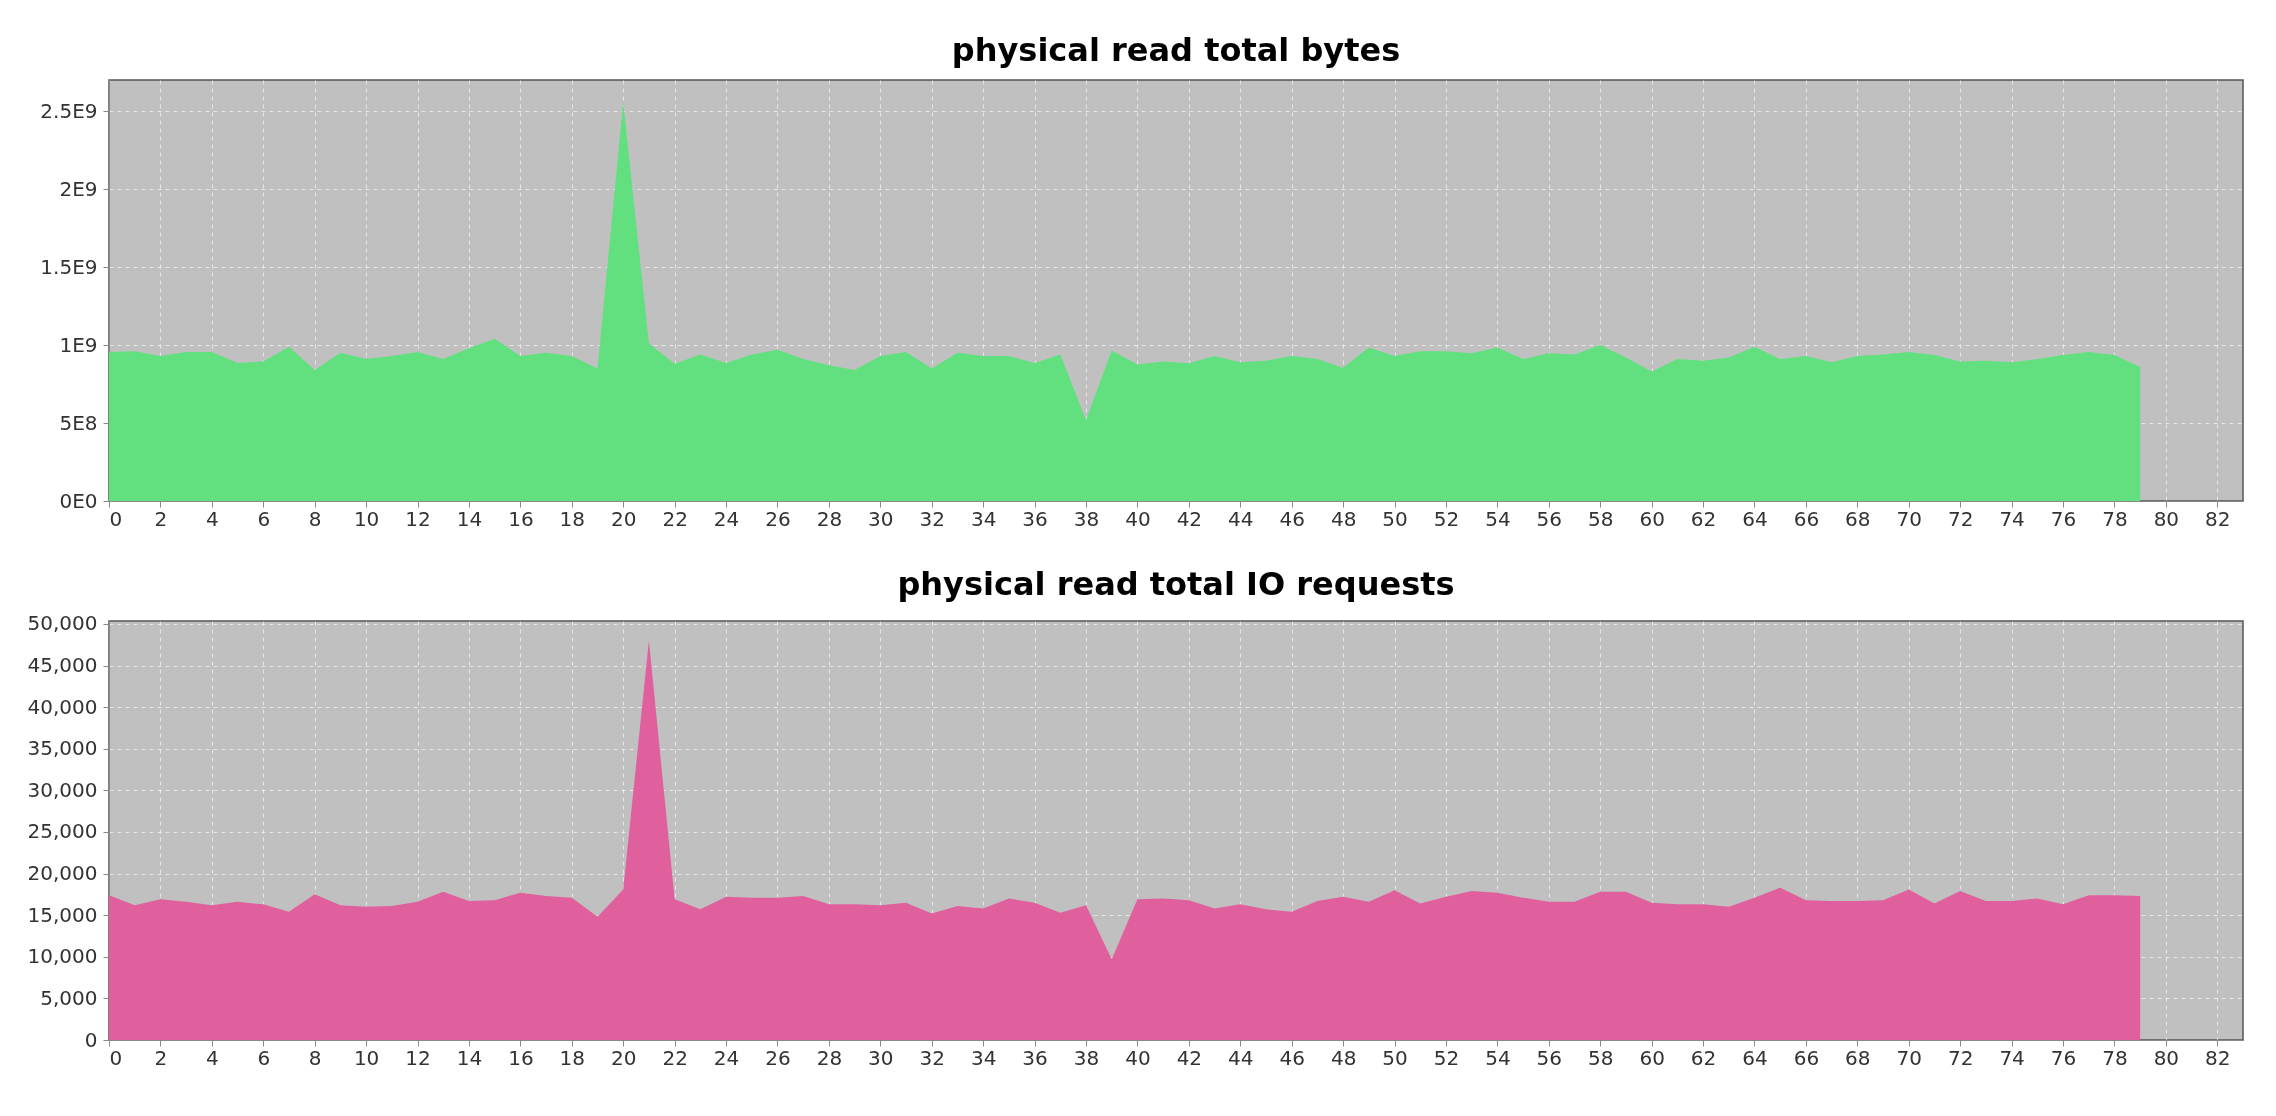 Image resolution: width=2276 pixels, height=1116 pixels. Describe the element at coordinates (78, 188) in the screenshot. I see `y-tick-label: 2E9` at that location.